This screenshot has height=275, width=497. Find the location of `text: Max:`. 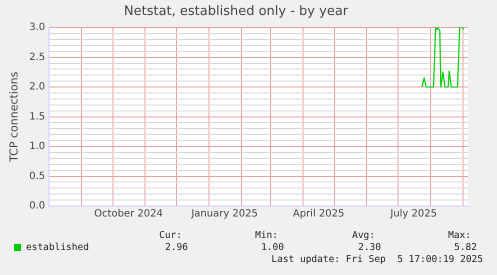

text: Max: is located at coordinates (459, 235).